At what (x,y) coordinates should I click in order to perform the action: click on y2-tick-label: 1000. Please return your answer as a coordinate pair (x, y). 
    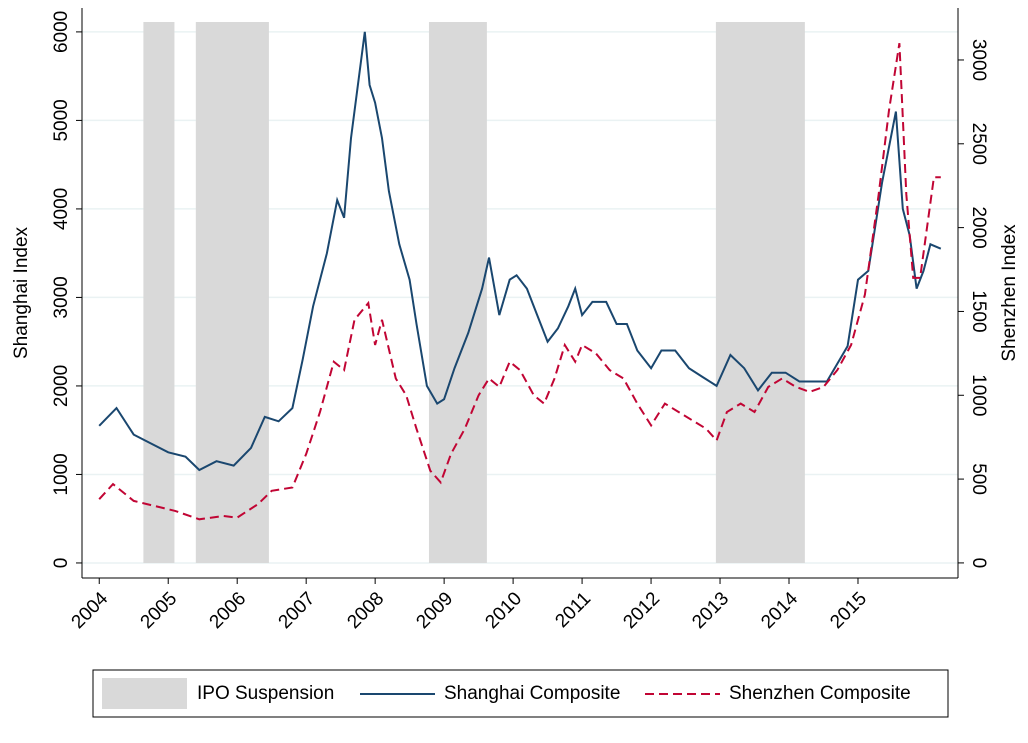
    Looking at the image, I should click on (978, 395).